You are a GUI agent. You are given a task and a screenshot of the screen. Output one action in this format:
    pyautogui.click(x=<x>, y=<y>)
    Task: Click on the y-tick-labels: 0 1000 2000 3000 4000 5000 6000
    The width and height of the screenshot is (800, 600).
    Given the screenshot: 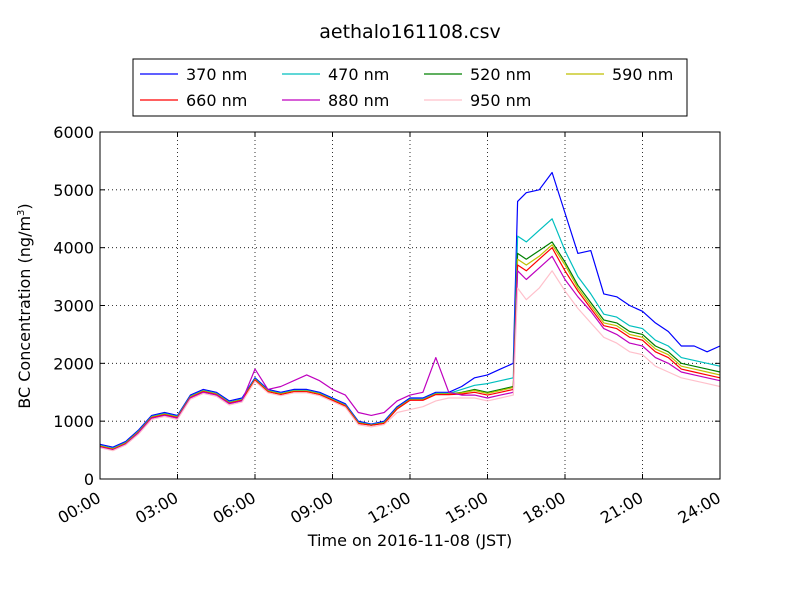 What is the action you would take?
    pyautogui.click(x=73, y=306)
    